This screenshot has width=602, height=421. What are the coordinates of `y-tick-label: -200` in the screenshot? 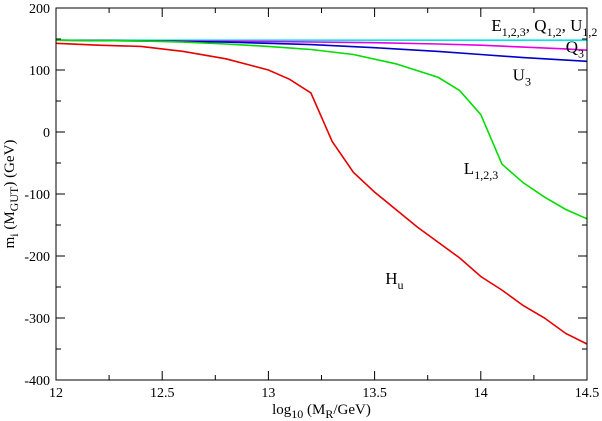 It's located at (37, 257).